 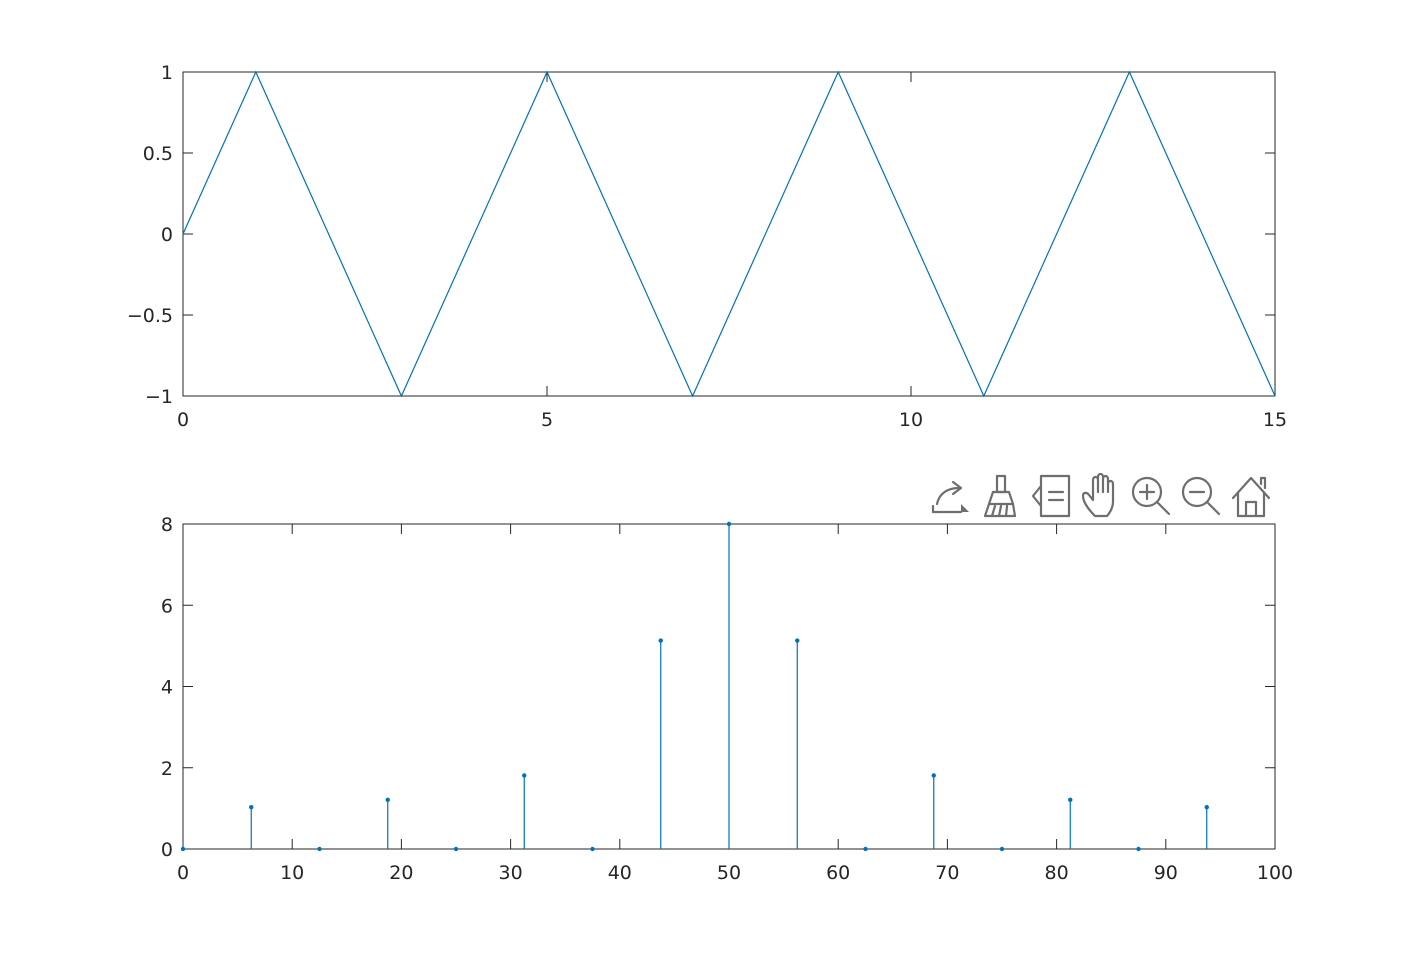 I want to click on y-tick-label: 6, so click(x=167, y=606).